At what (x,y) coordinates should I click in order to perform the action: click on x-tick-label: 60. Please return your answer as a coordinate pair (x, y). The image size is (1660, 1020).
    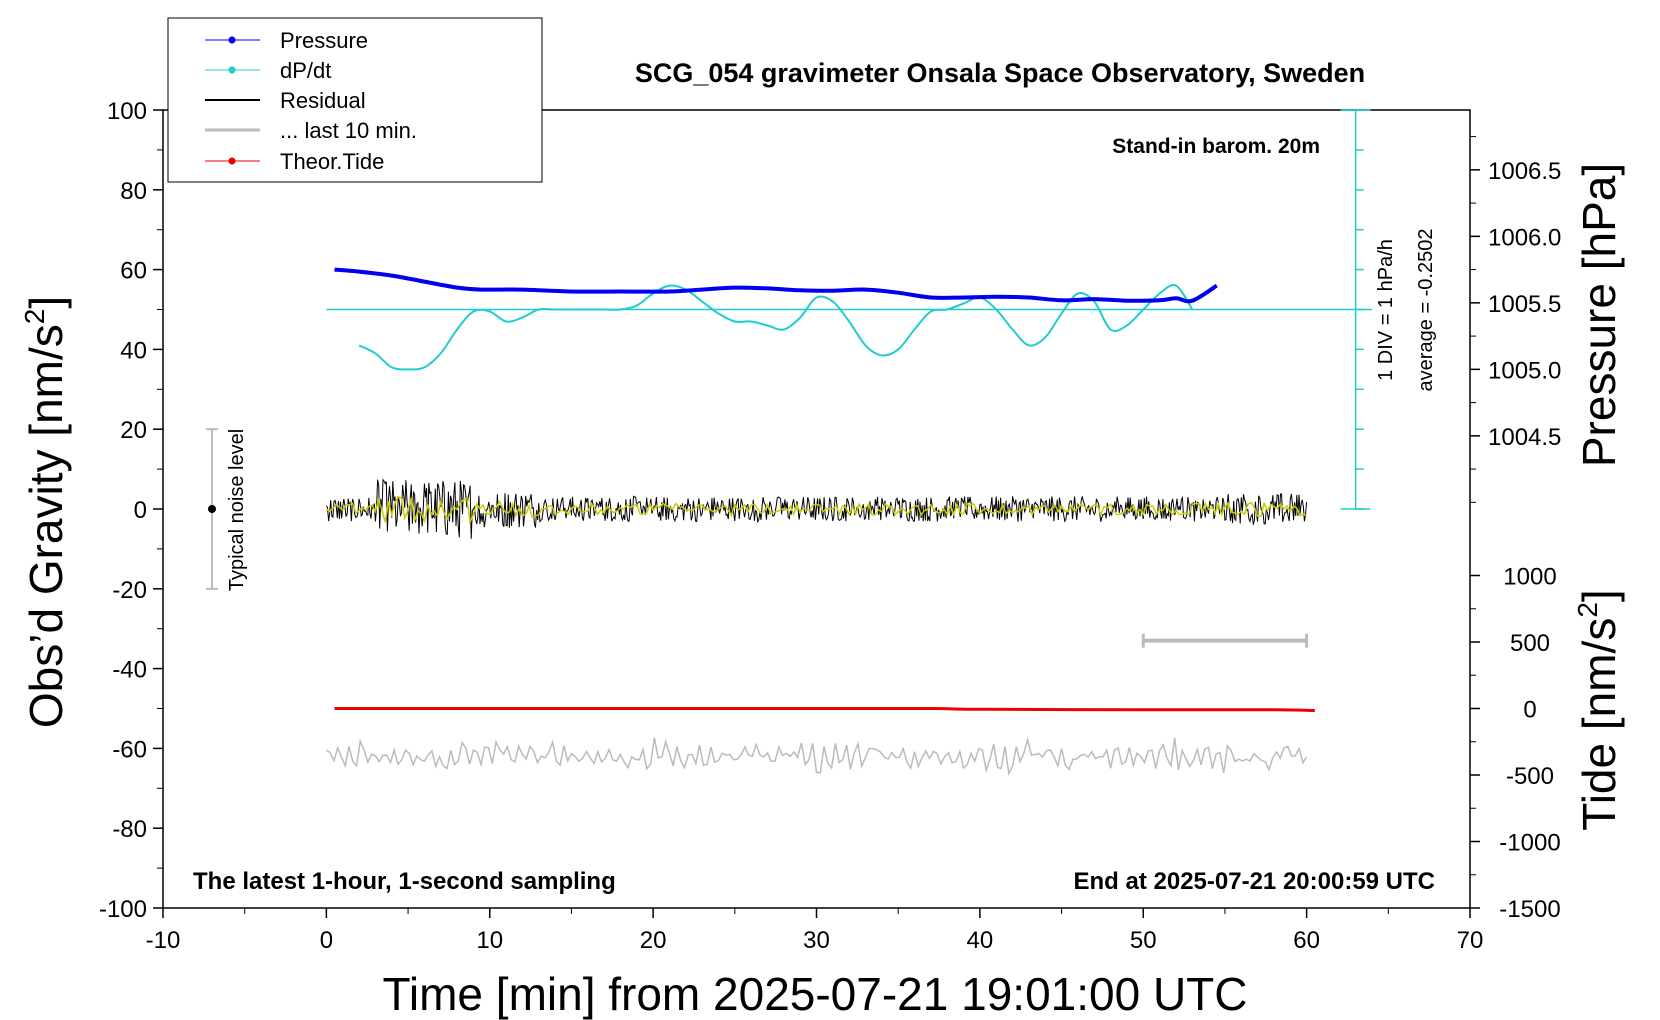
    Looking at the image, I should click on (1306, 940).